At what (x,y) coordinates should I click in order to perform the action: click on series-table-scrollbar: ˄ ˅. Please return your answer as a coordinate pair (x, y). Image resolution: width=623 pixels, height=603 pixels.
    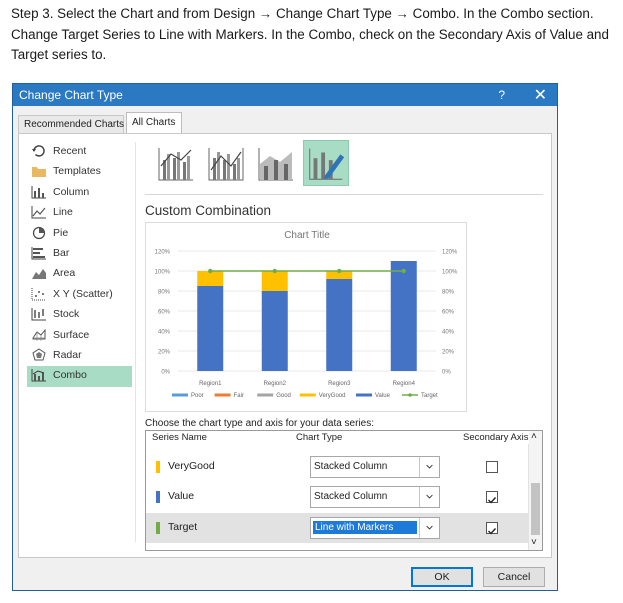
    Looking at the image, I should click on (535, 490).